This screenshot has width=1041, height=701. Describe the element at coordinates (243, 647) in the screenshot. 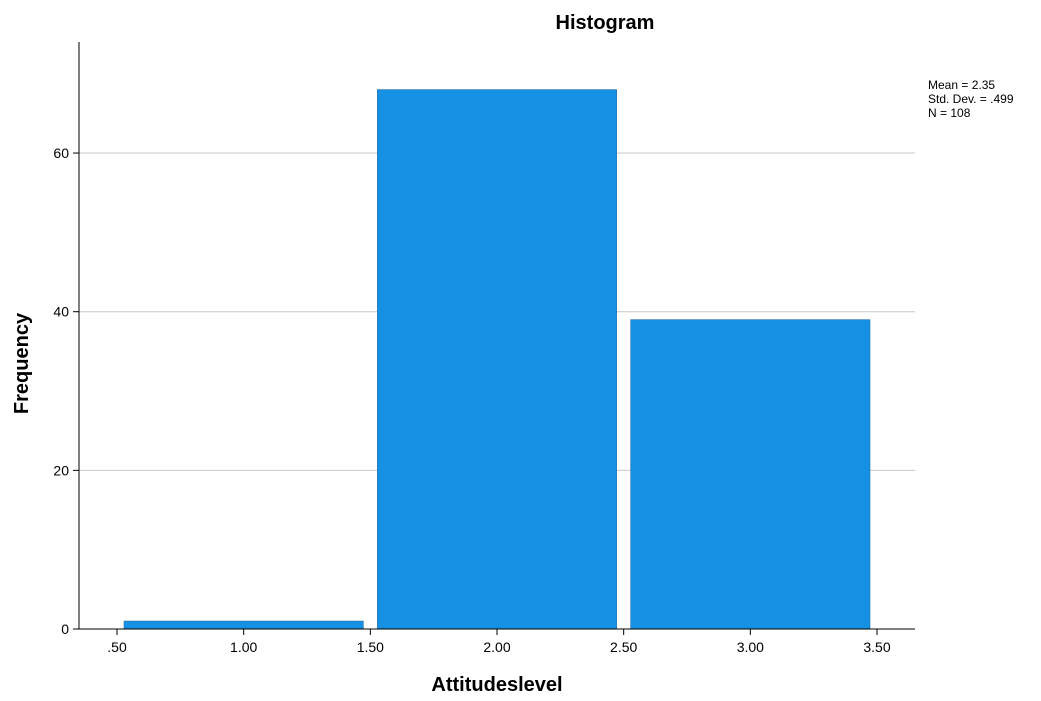

I see `x-tick-label-1: 1.00` at that location.